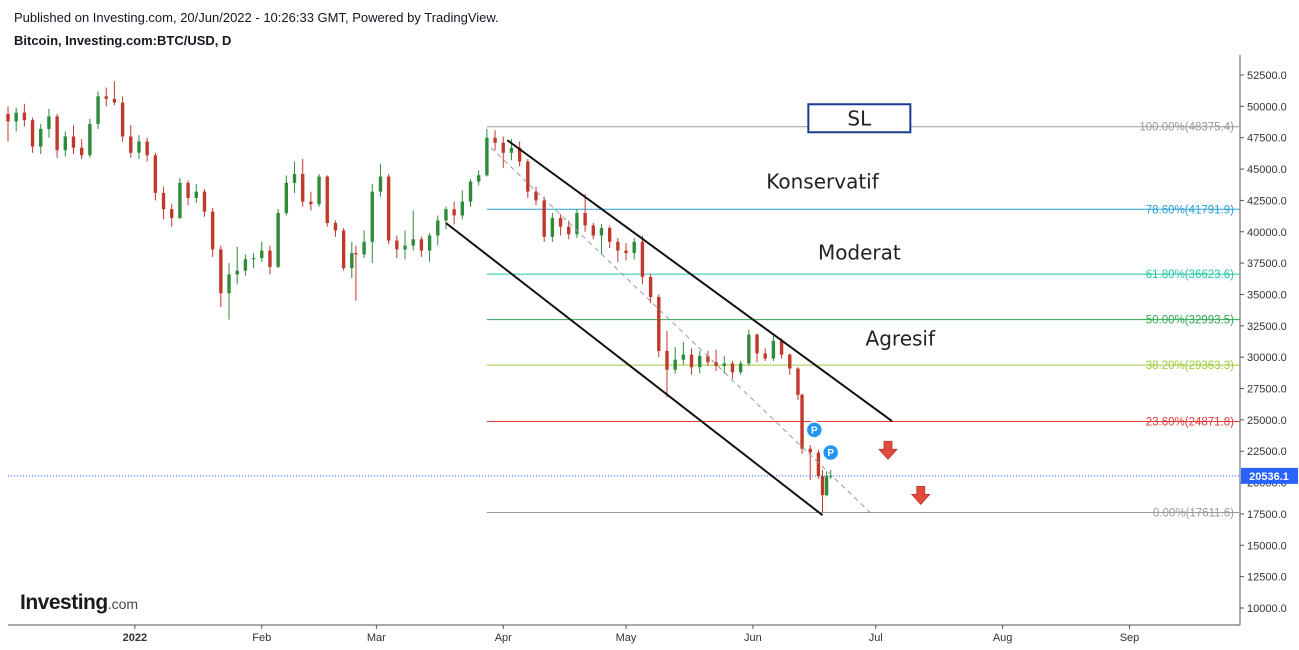 The height and width of the screenshot is (650, 1299). I want to click on time-tick-label: Sep, so click(1130, 638).